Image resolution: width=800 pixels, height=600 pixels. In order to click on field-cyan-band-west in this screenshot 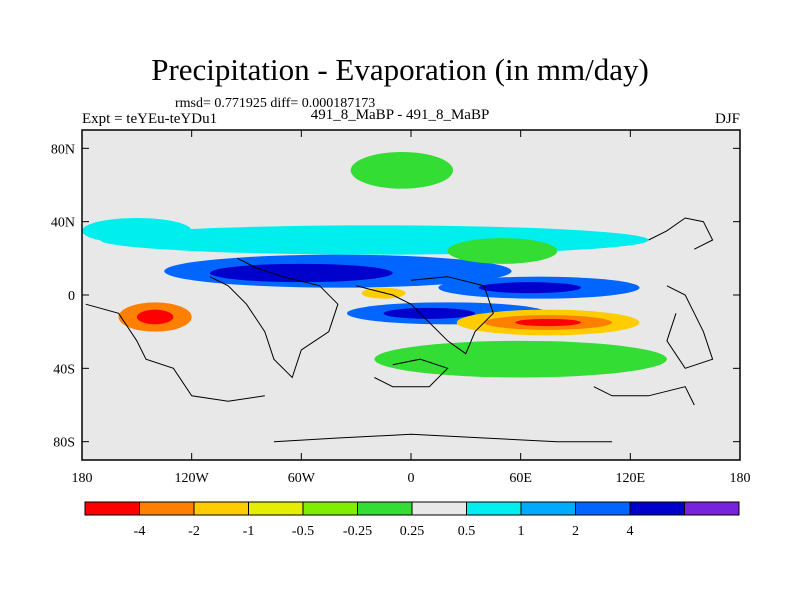, I will do `click(137, 231)`.